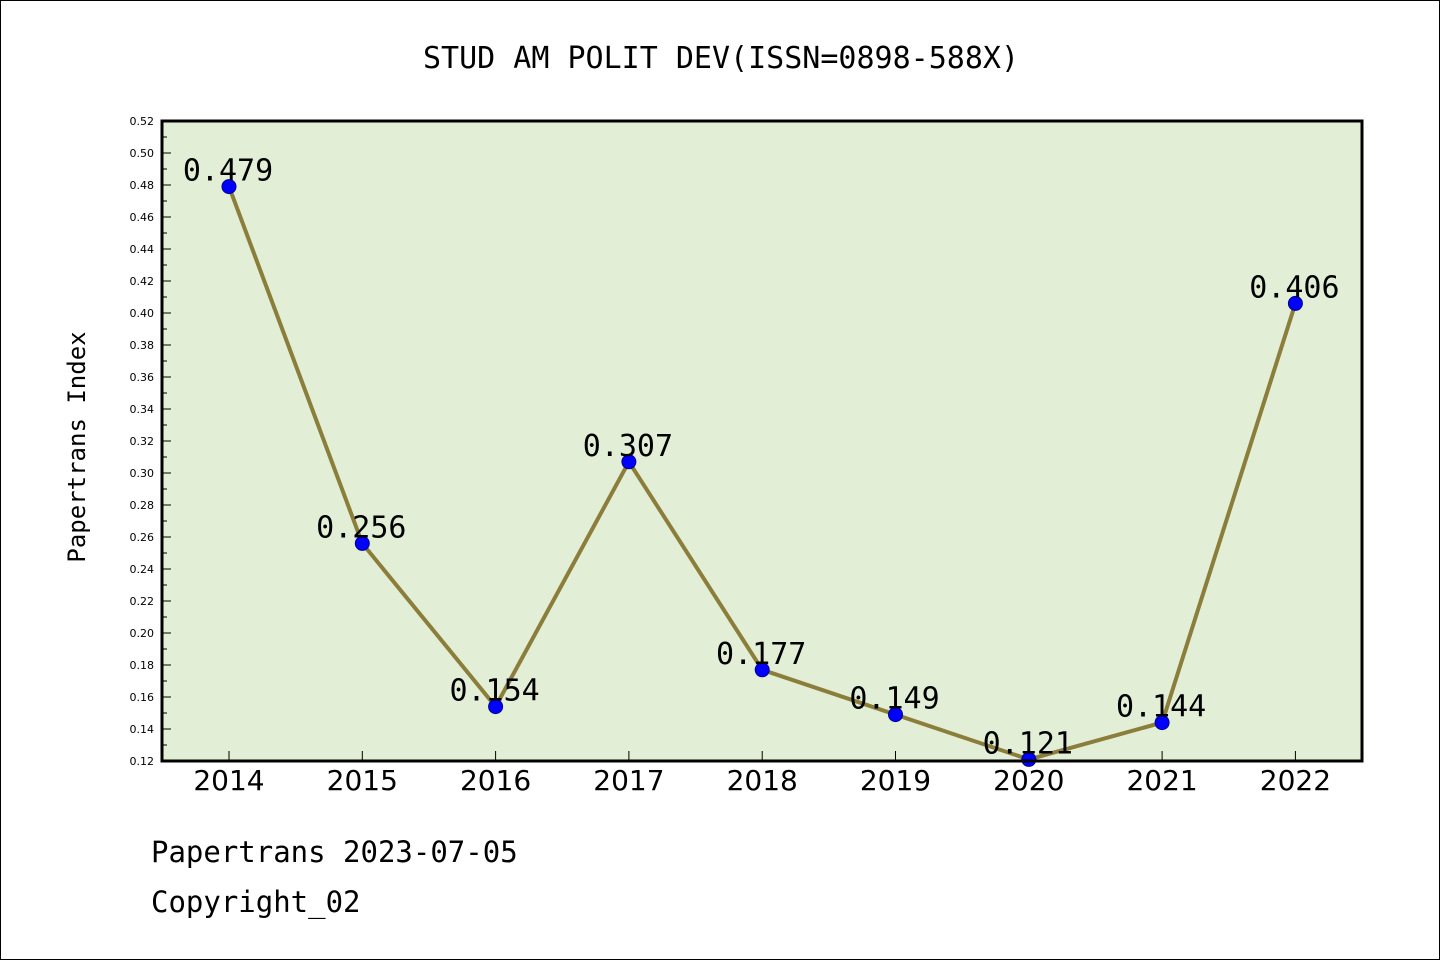  What do you see at coordinates (1028, 743) in the screenshot?
I see `data-label: 0.121` at bounding box center [1028, 743].